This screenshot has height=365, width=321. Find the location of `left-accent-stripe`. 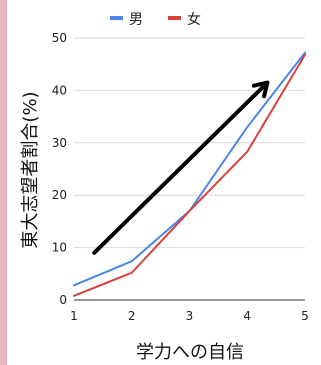

left-accent-stripe is located at coordinates (3, 182).